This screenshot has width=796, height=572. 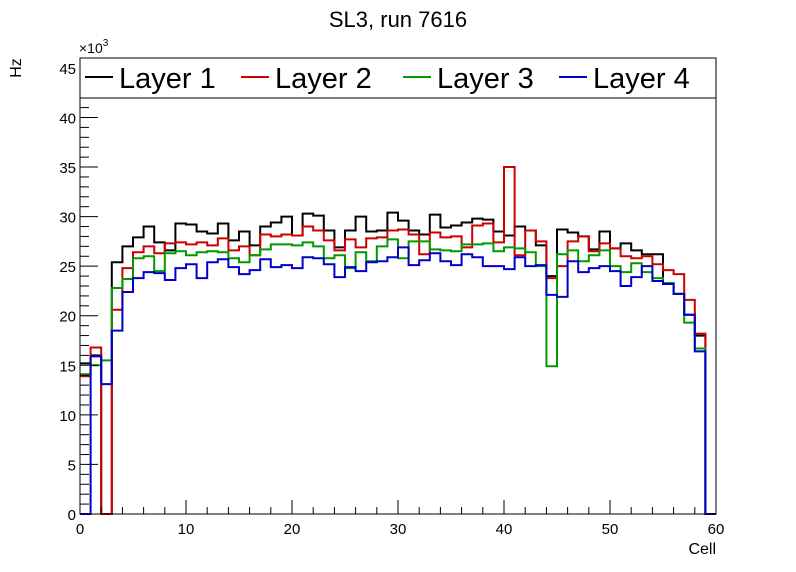 What do you see at coordinates (72, 515) in the screenshot?
I see `y-tick-label: 0` at bounding box center [72, 515].